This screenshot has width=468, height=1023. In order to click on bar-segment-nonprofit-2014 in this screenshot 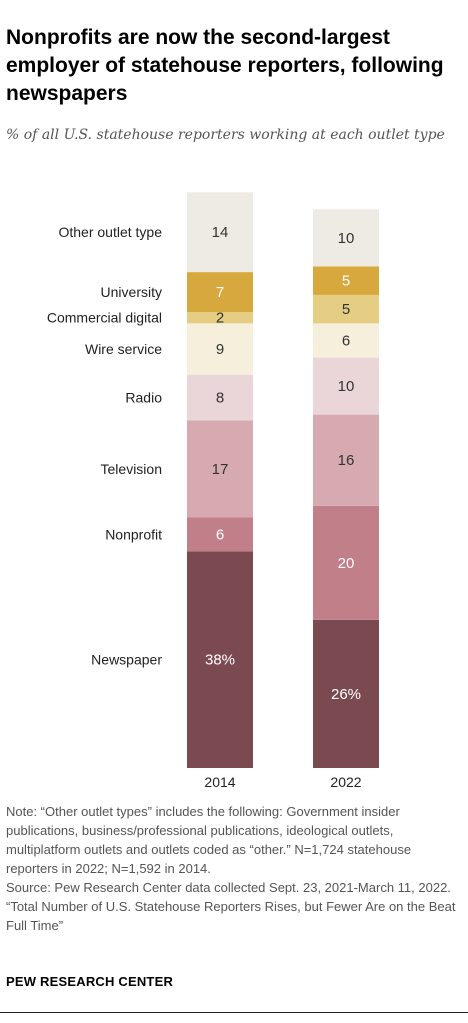, I will do `click(220, 534)`.